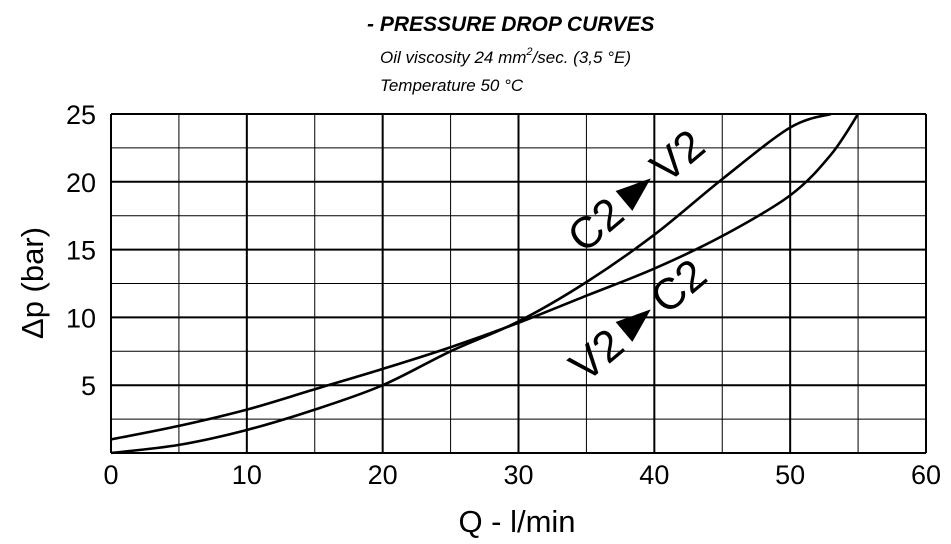 This screenshot has height=544, width=951. Describe the element at coordinates (81, 115) in the screenshot. I see `y-tick-label: 25` at that location.